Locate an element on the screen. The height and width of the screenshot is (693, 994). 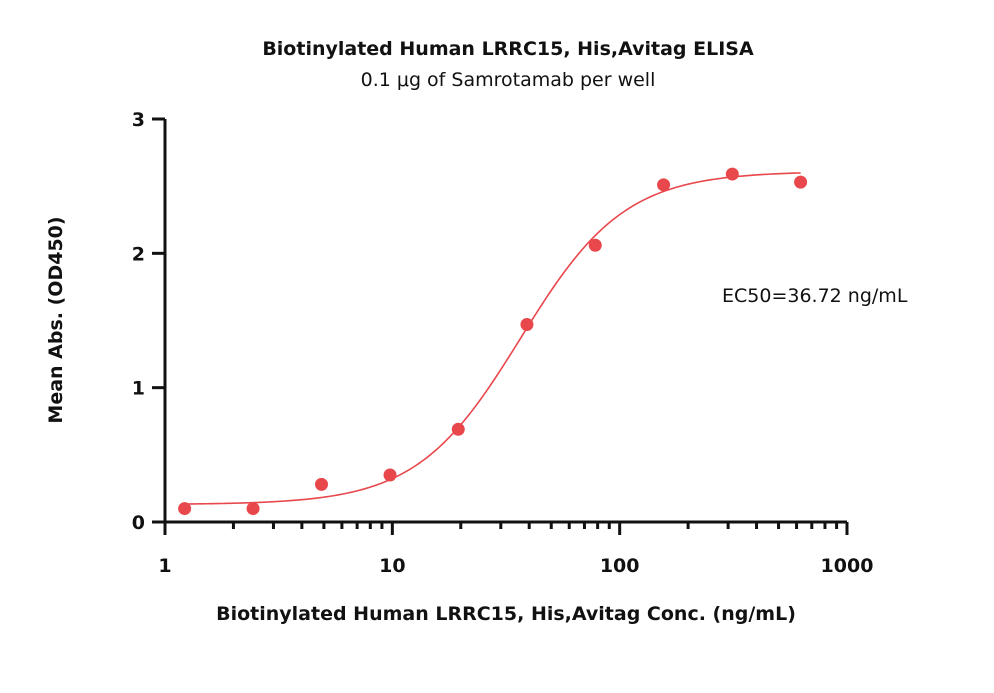
chart-subtitle: 0.1 μg of Samrotamab per well is located at coordinates (508, 80).